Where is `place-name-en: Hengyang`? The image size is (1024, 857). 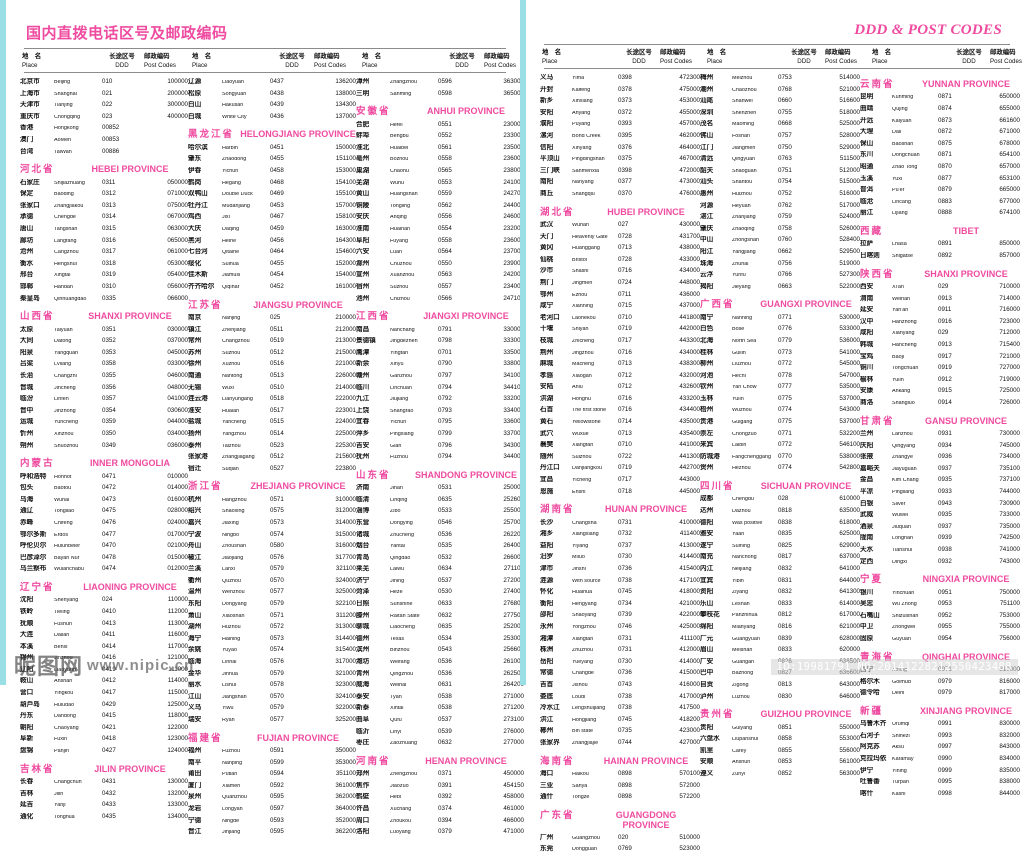 place-name-en: Hengyang is located at coordinates (584, 604).